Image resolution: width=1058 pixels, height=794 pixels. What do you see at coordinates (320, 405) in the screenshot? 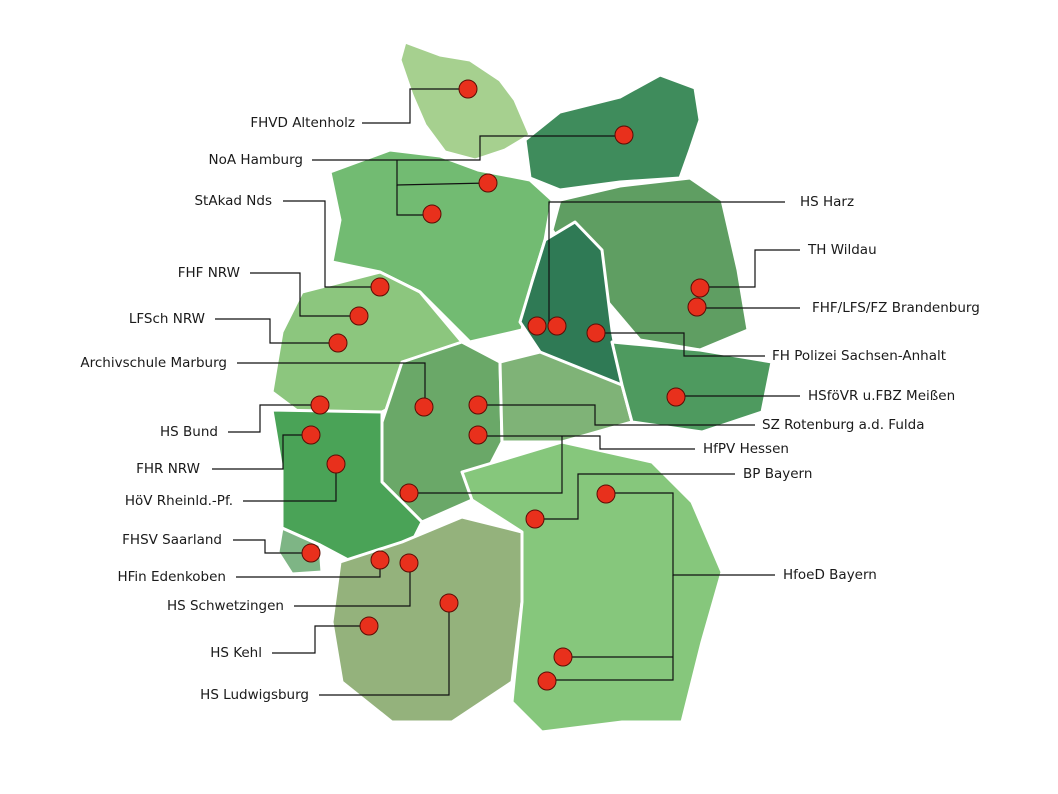
I see `marker-hs-bund` at bounding box center [320, 405].